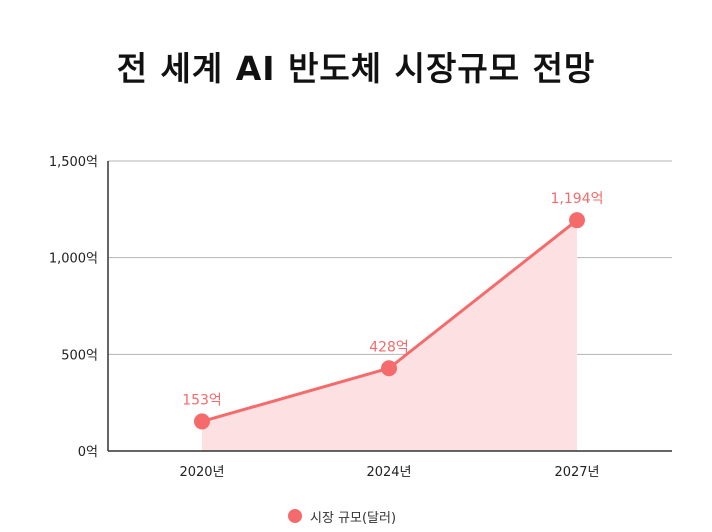 This screenshot has height=532, width=712. Describe the element at coordinates (388, 472) in the screenshot. I see `x-tick-label: 2024년` at that location.